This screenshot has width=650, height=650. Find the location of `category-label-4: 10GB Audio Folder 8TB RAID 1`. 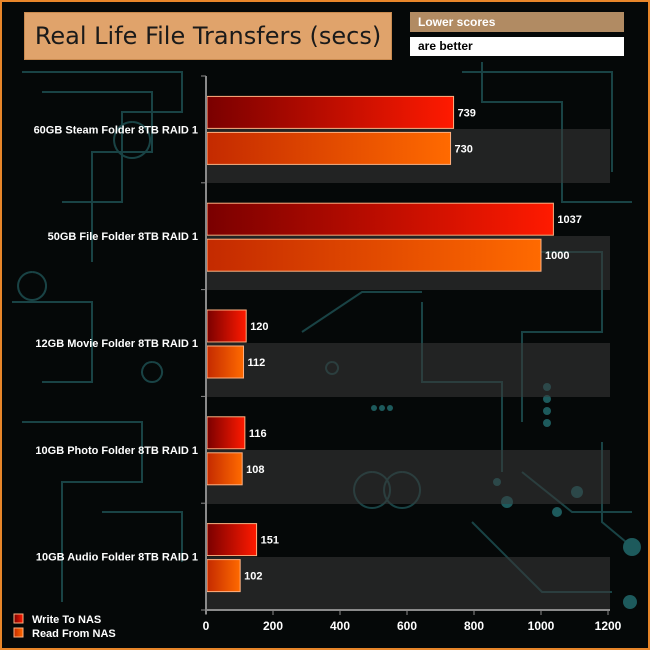

category-label-4: 10GB Audio Folder 8TB RAID 1 is located at coordinates (117, 558).